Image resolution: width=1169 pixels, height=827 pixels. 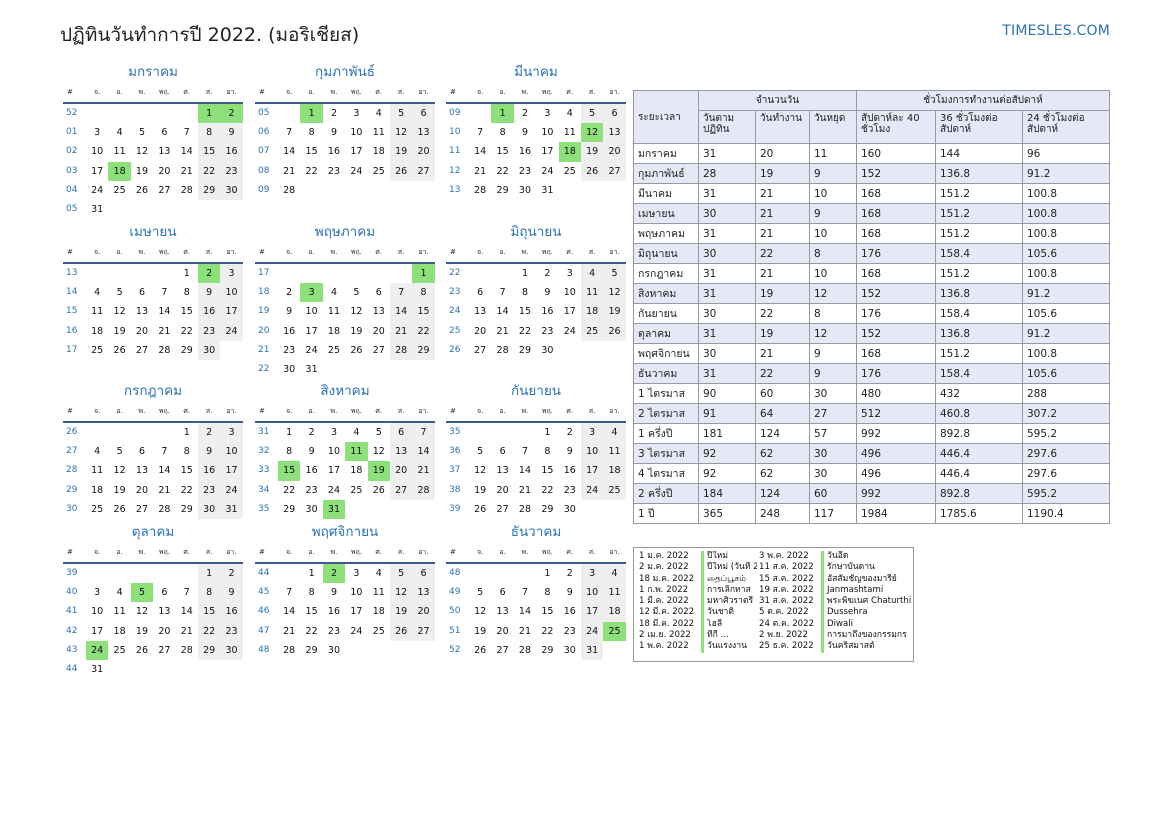 I want to click on weekday-header: อ., so click(x=502, y=554).